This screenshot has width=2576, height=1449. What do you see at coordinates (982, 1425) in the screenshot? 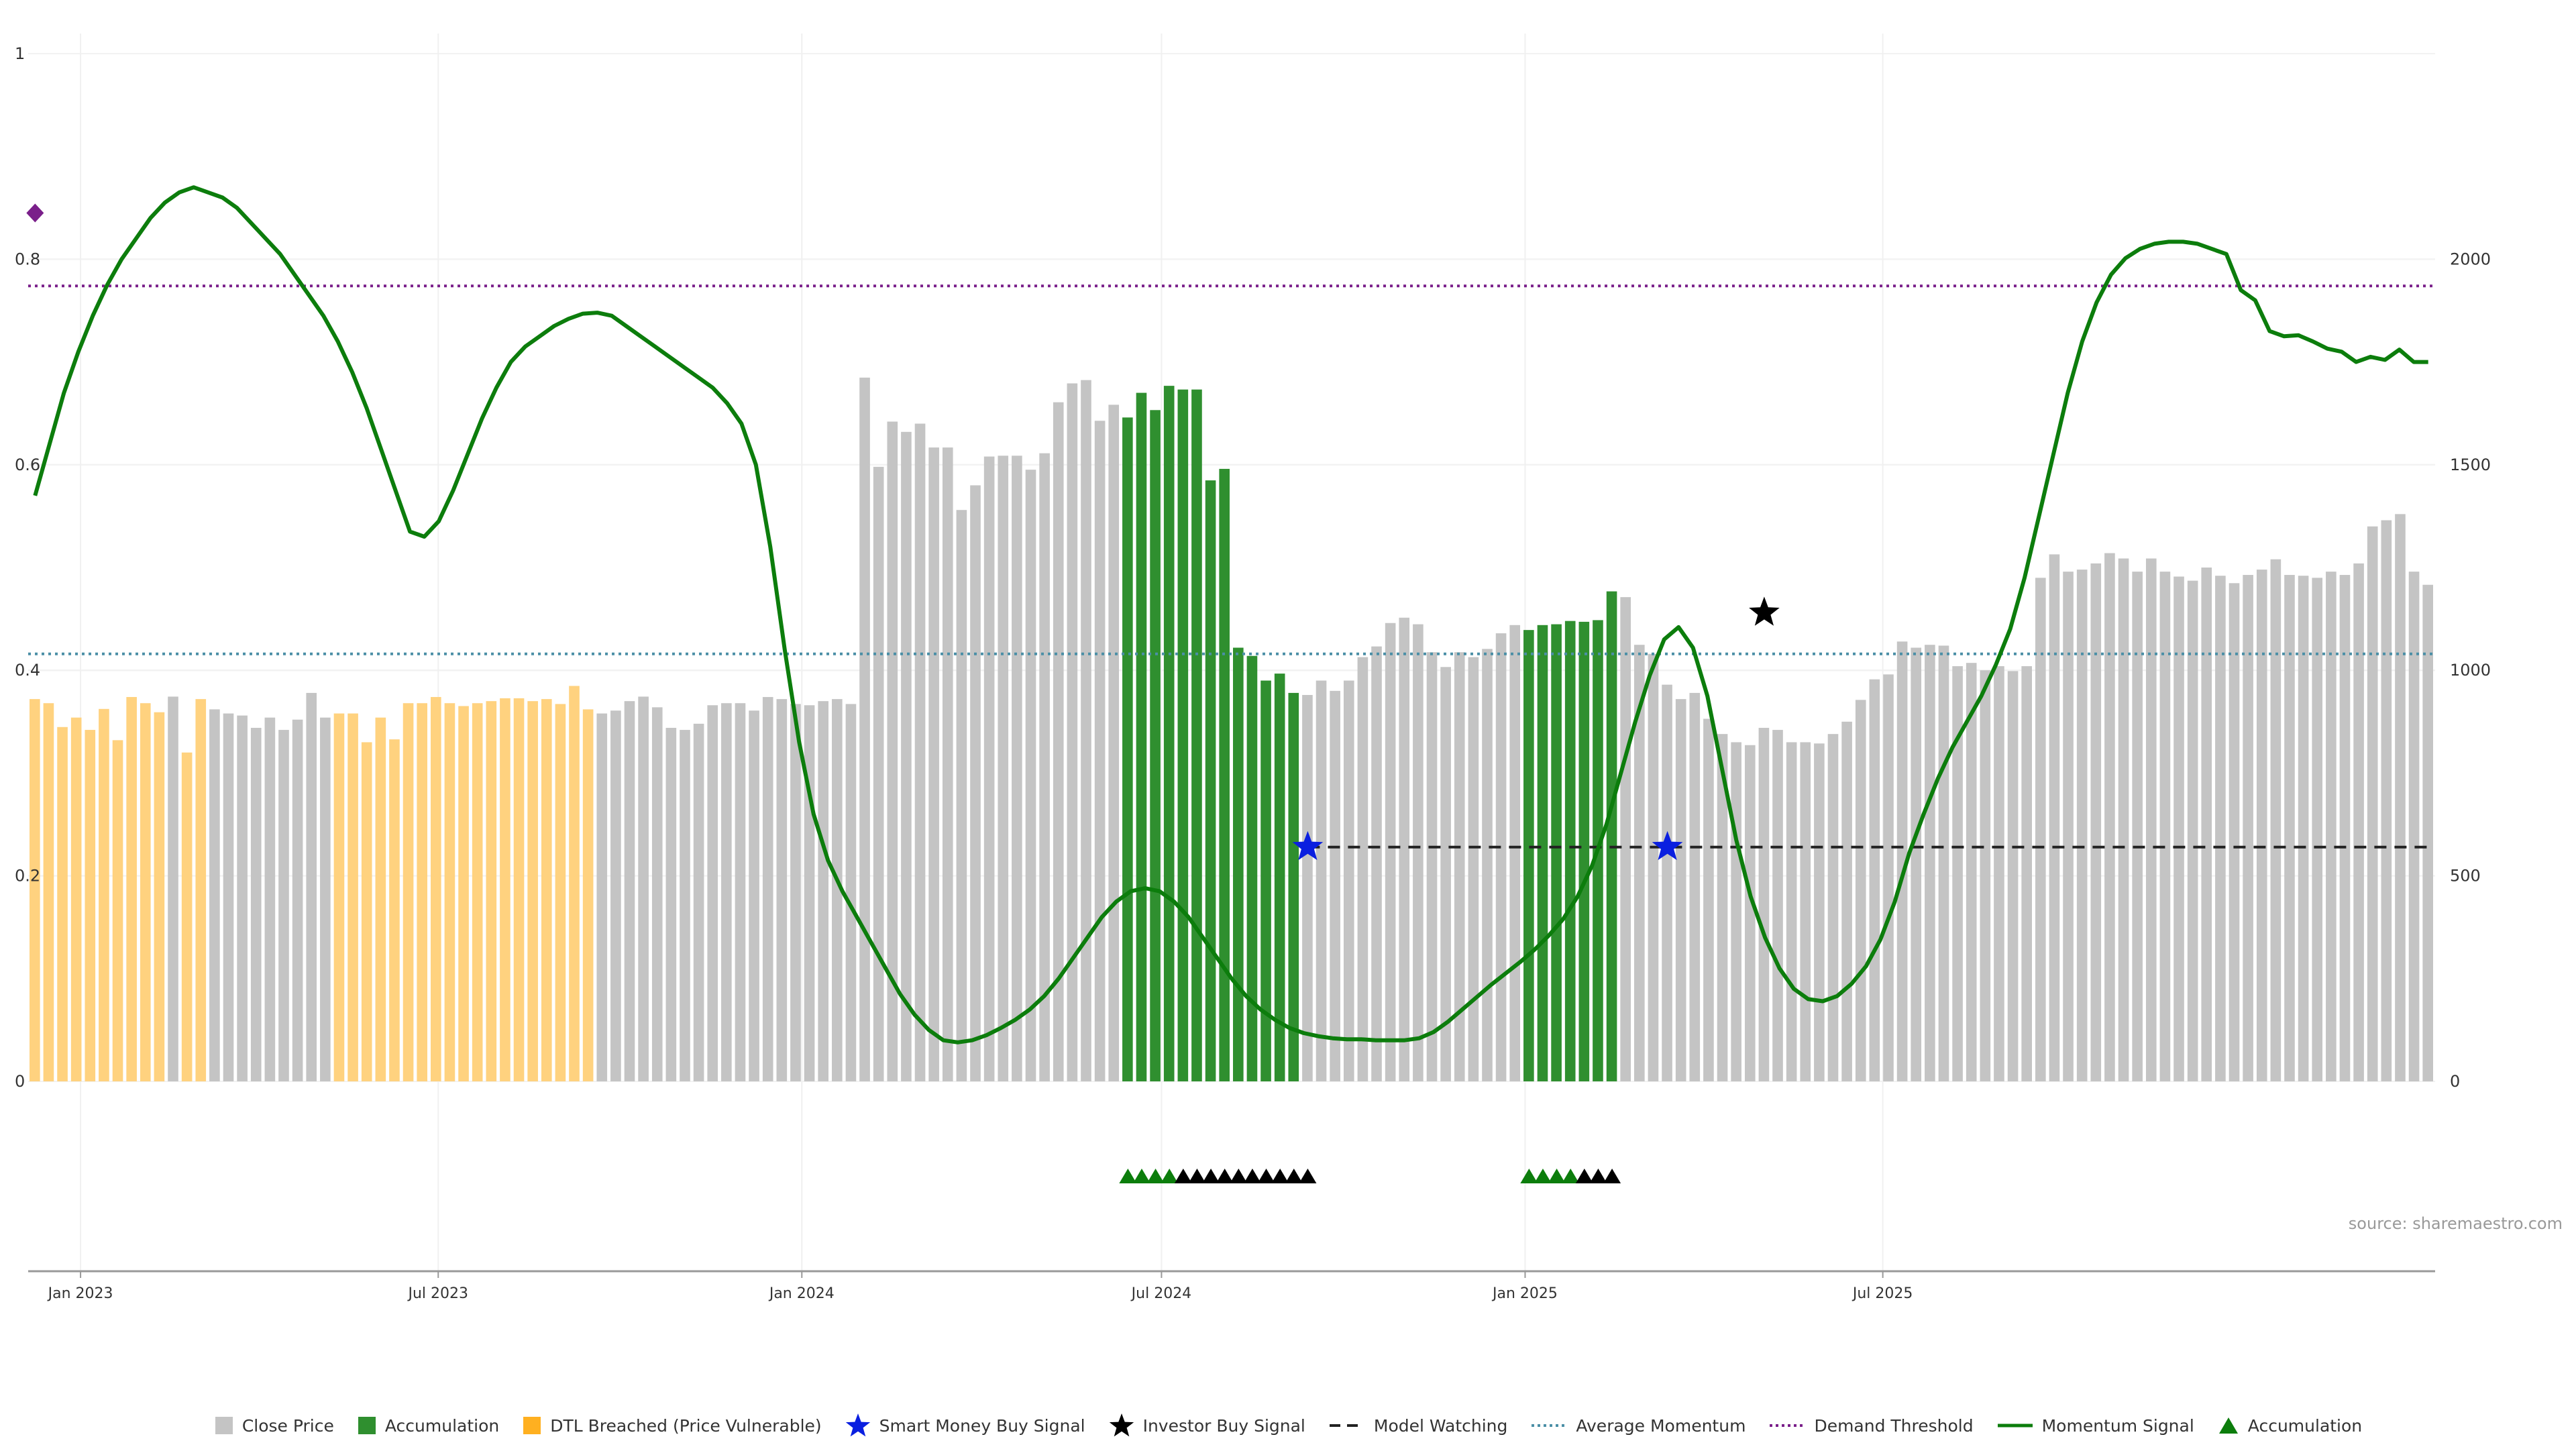
I see `legend-label: Smart Money Buy Signal` at bounding box center [982, 1425].